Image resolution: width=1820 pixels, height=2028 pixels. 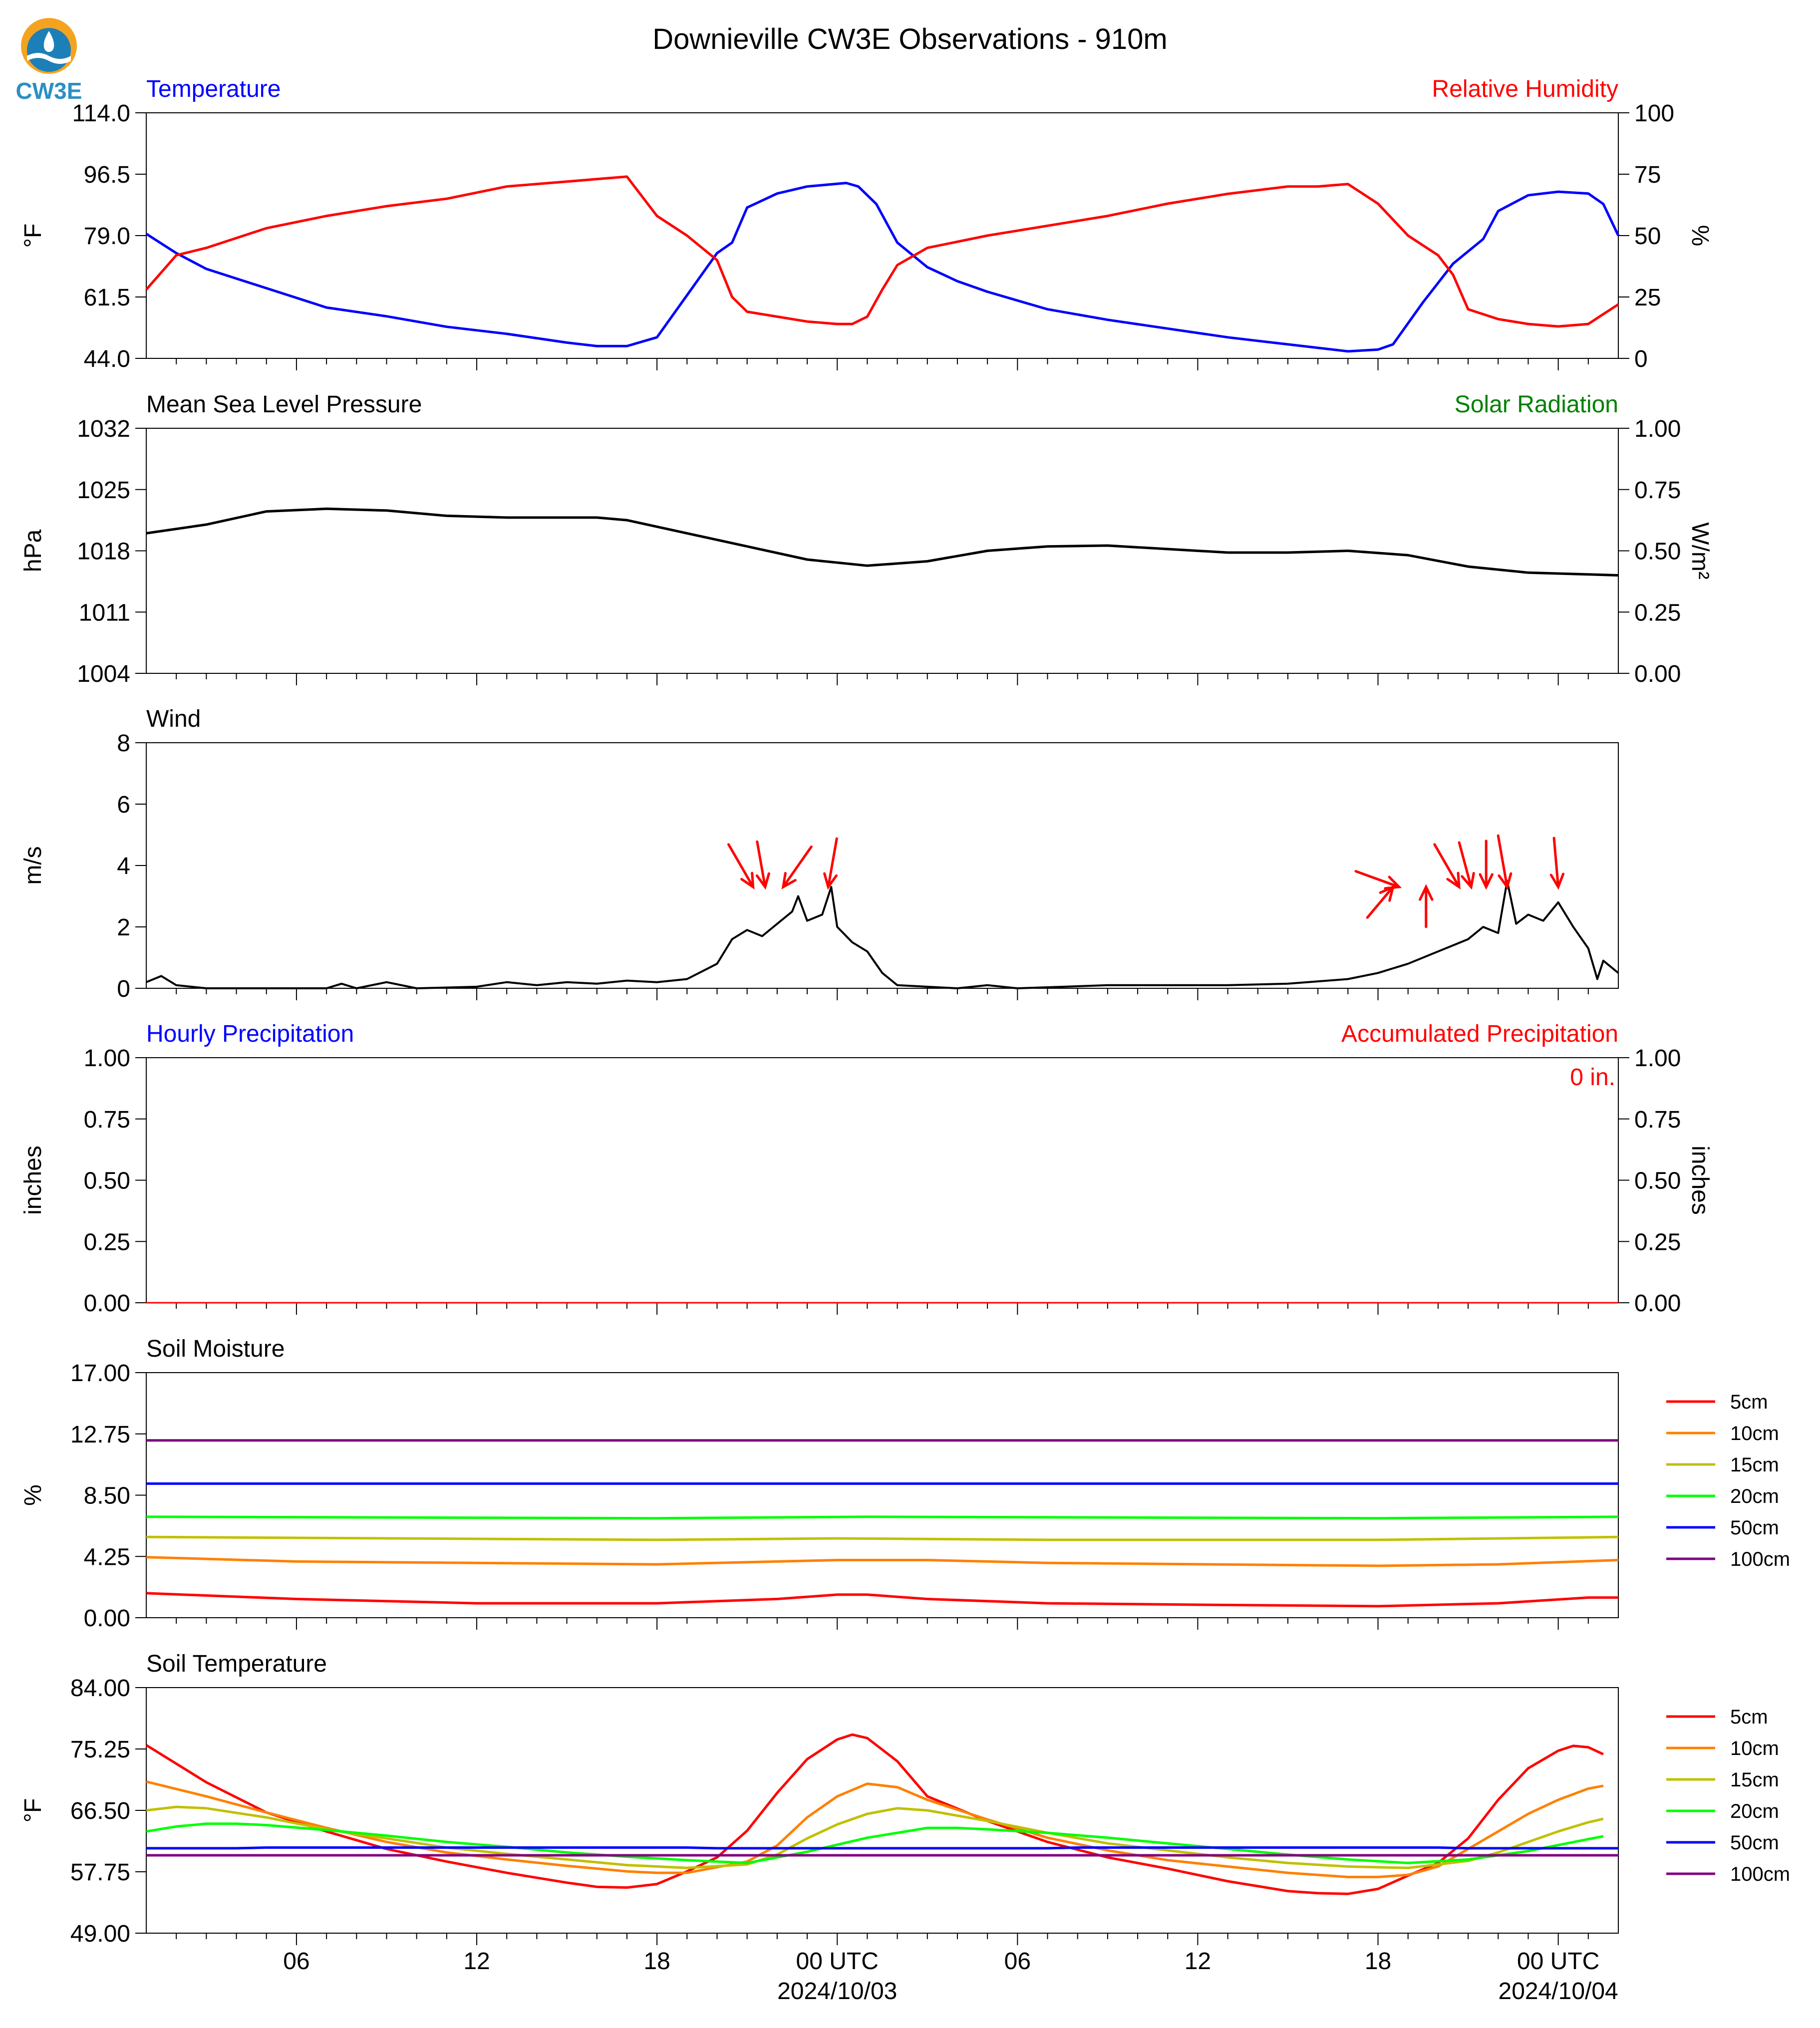 What do you see at coordinates (33, 1180) in the screenshot?
I see `y-axis-label: inches` at bounding box center [33, 1180].